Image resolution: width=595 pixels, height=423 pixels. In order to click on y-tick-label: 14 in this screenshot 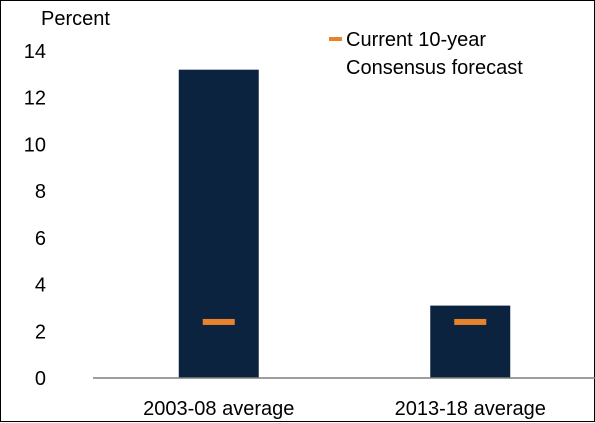, I will do `click(35, 52)`.